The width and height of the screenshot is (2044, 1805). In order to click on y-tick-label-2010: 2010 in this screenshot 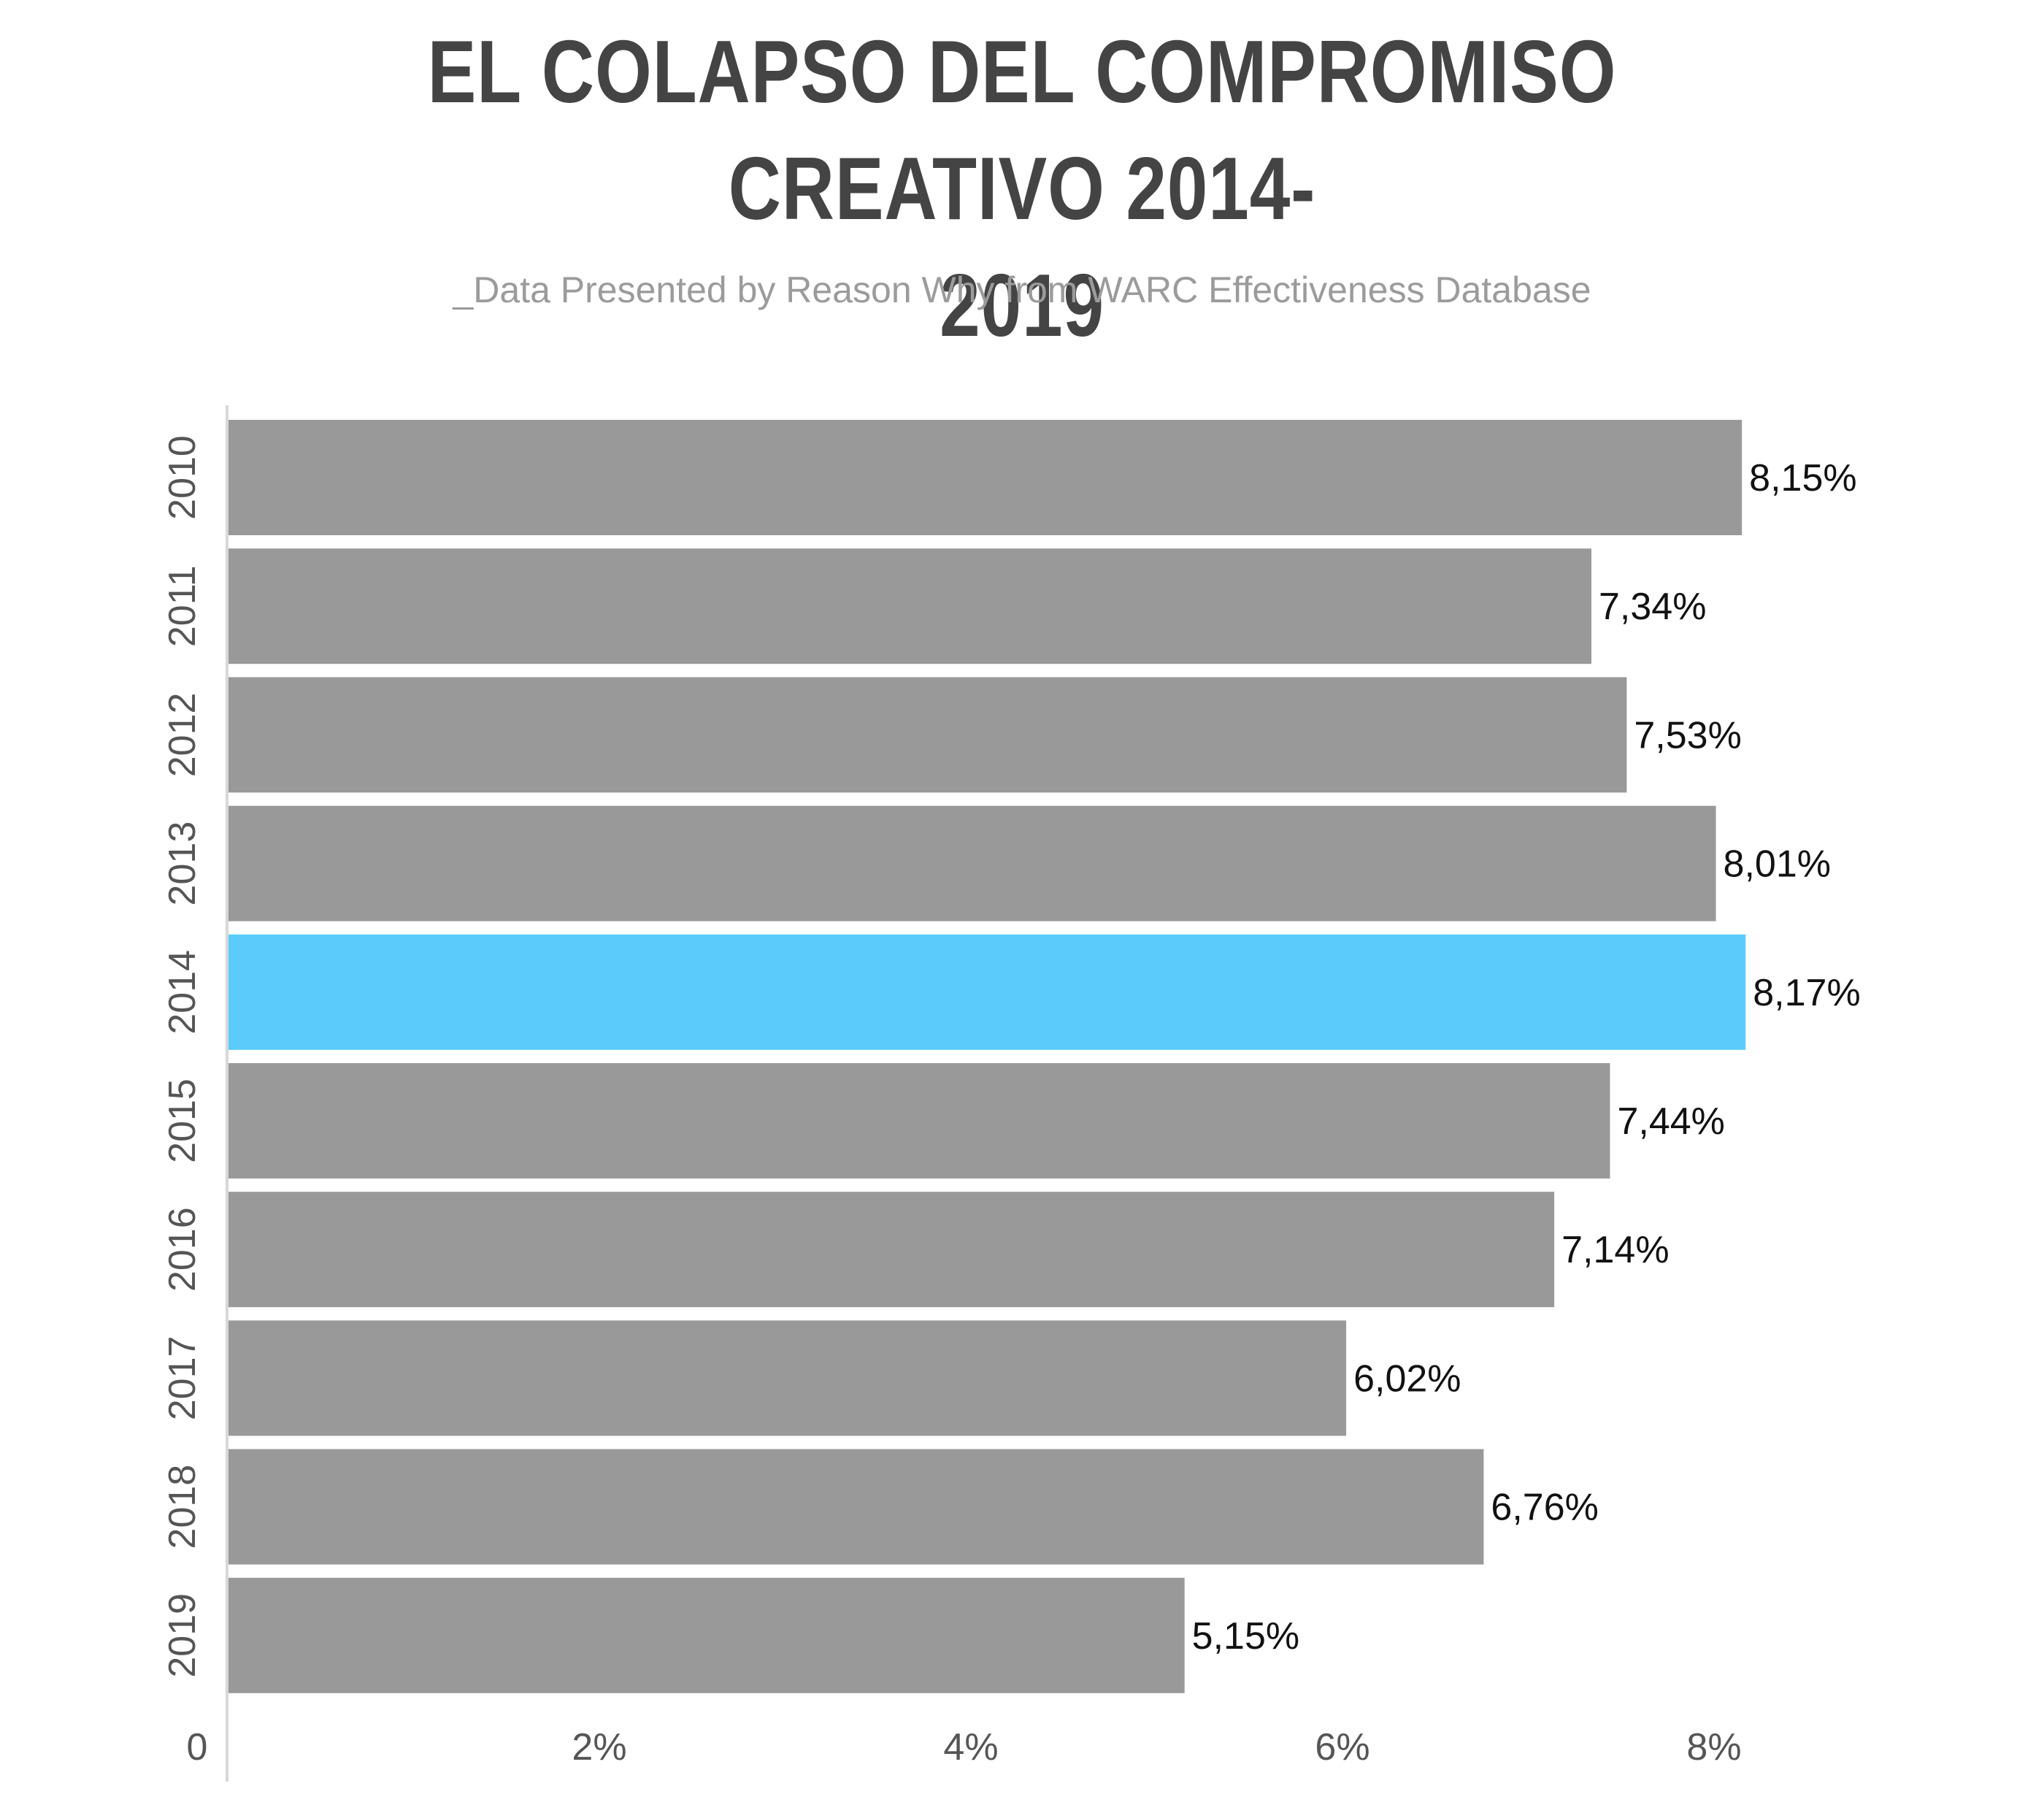, I will do `click(182, 477)`.